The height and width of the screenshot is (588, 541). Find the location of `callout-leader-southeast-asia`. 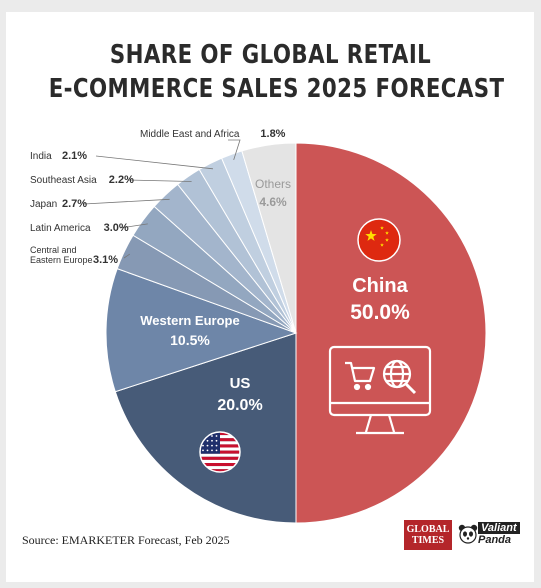

callout-leader-southeast-asia is located at coordinates (159, 180).